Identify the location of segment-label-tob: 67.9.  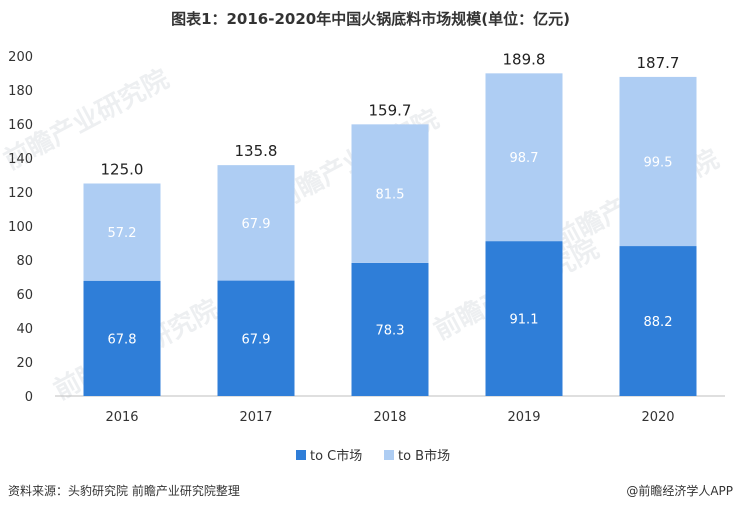
(256, 224).